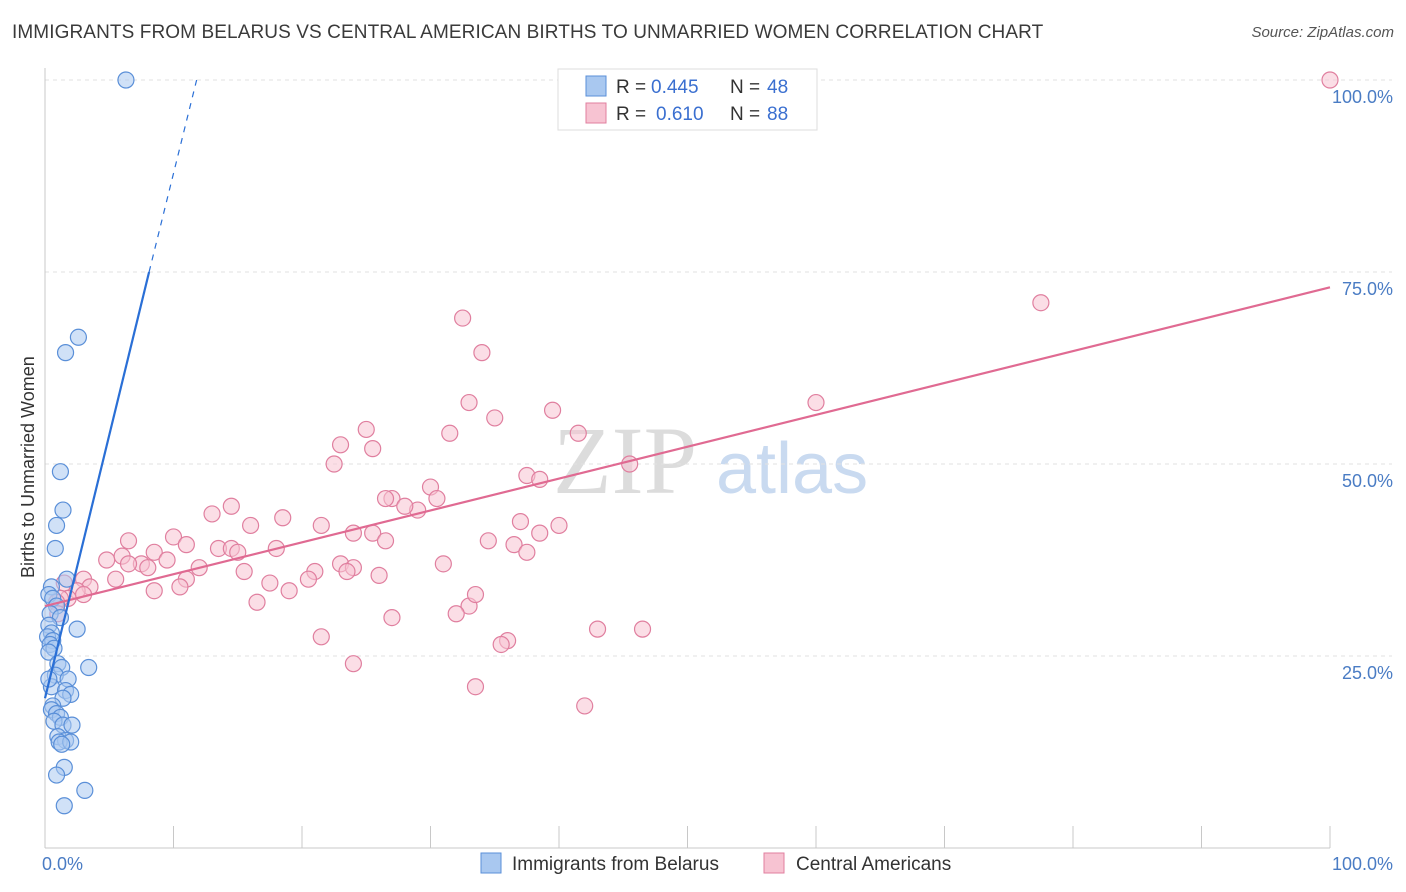 This screenshot has height=892, width=1406. Describe the element at coordinates (596, 113) in the screenshot. I see `legend-swatch-pink` at that location.